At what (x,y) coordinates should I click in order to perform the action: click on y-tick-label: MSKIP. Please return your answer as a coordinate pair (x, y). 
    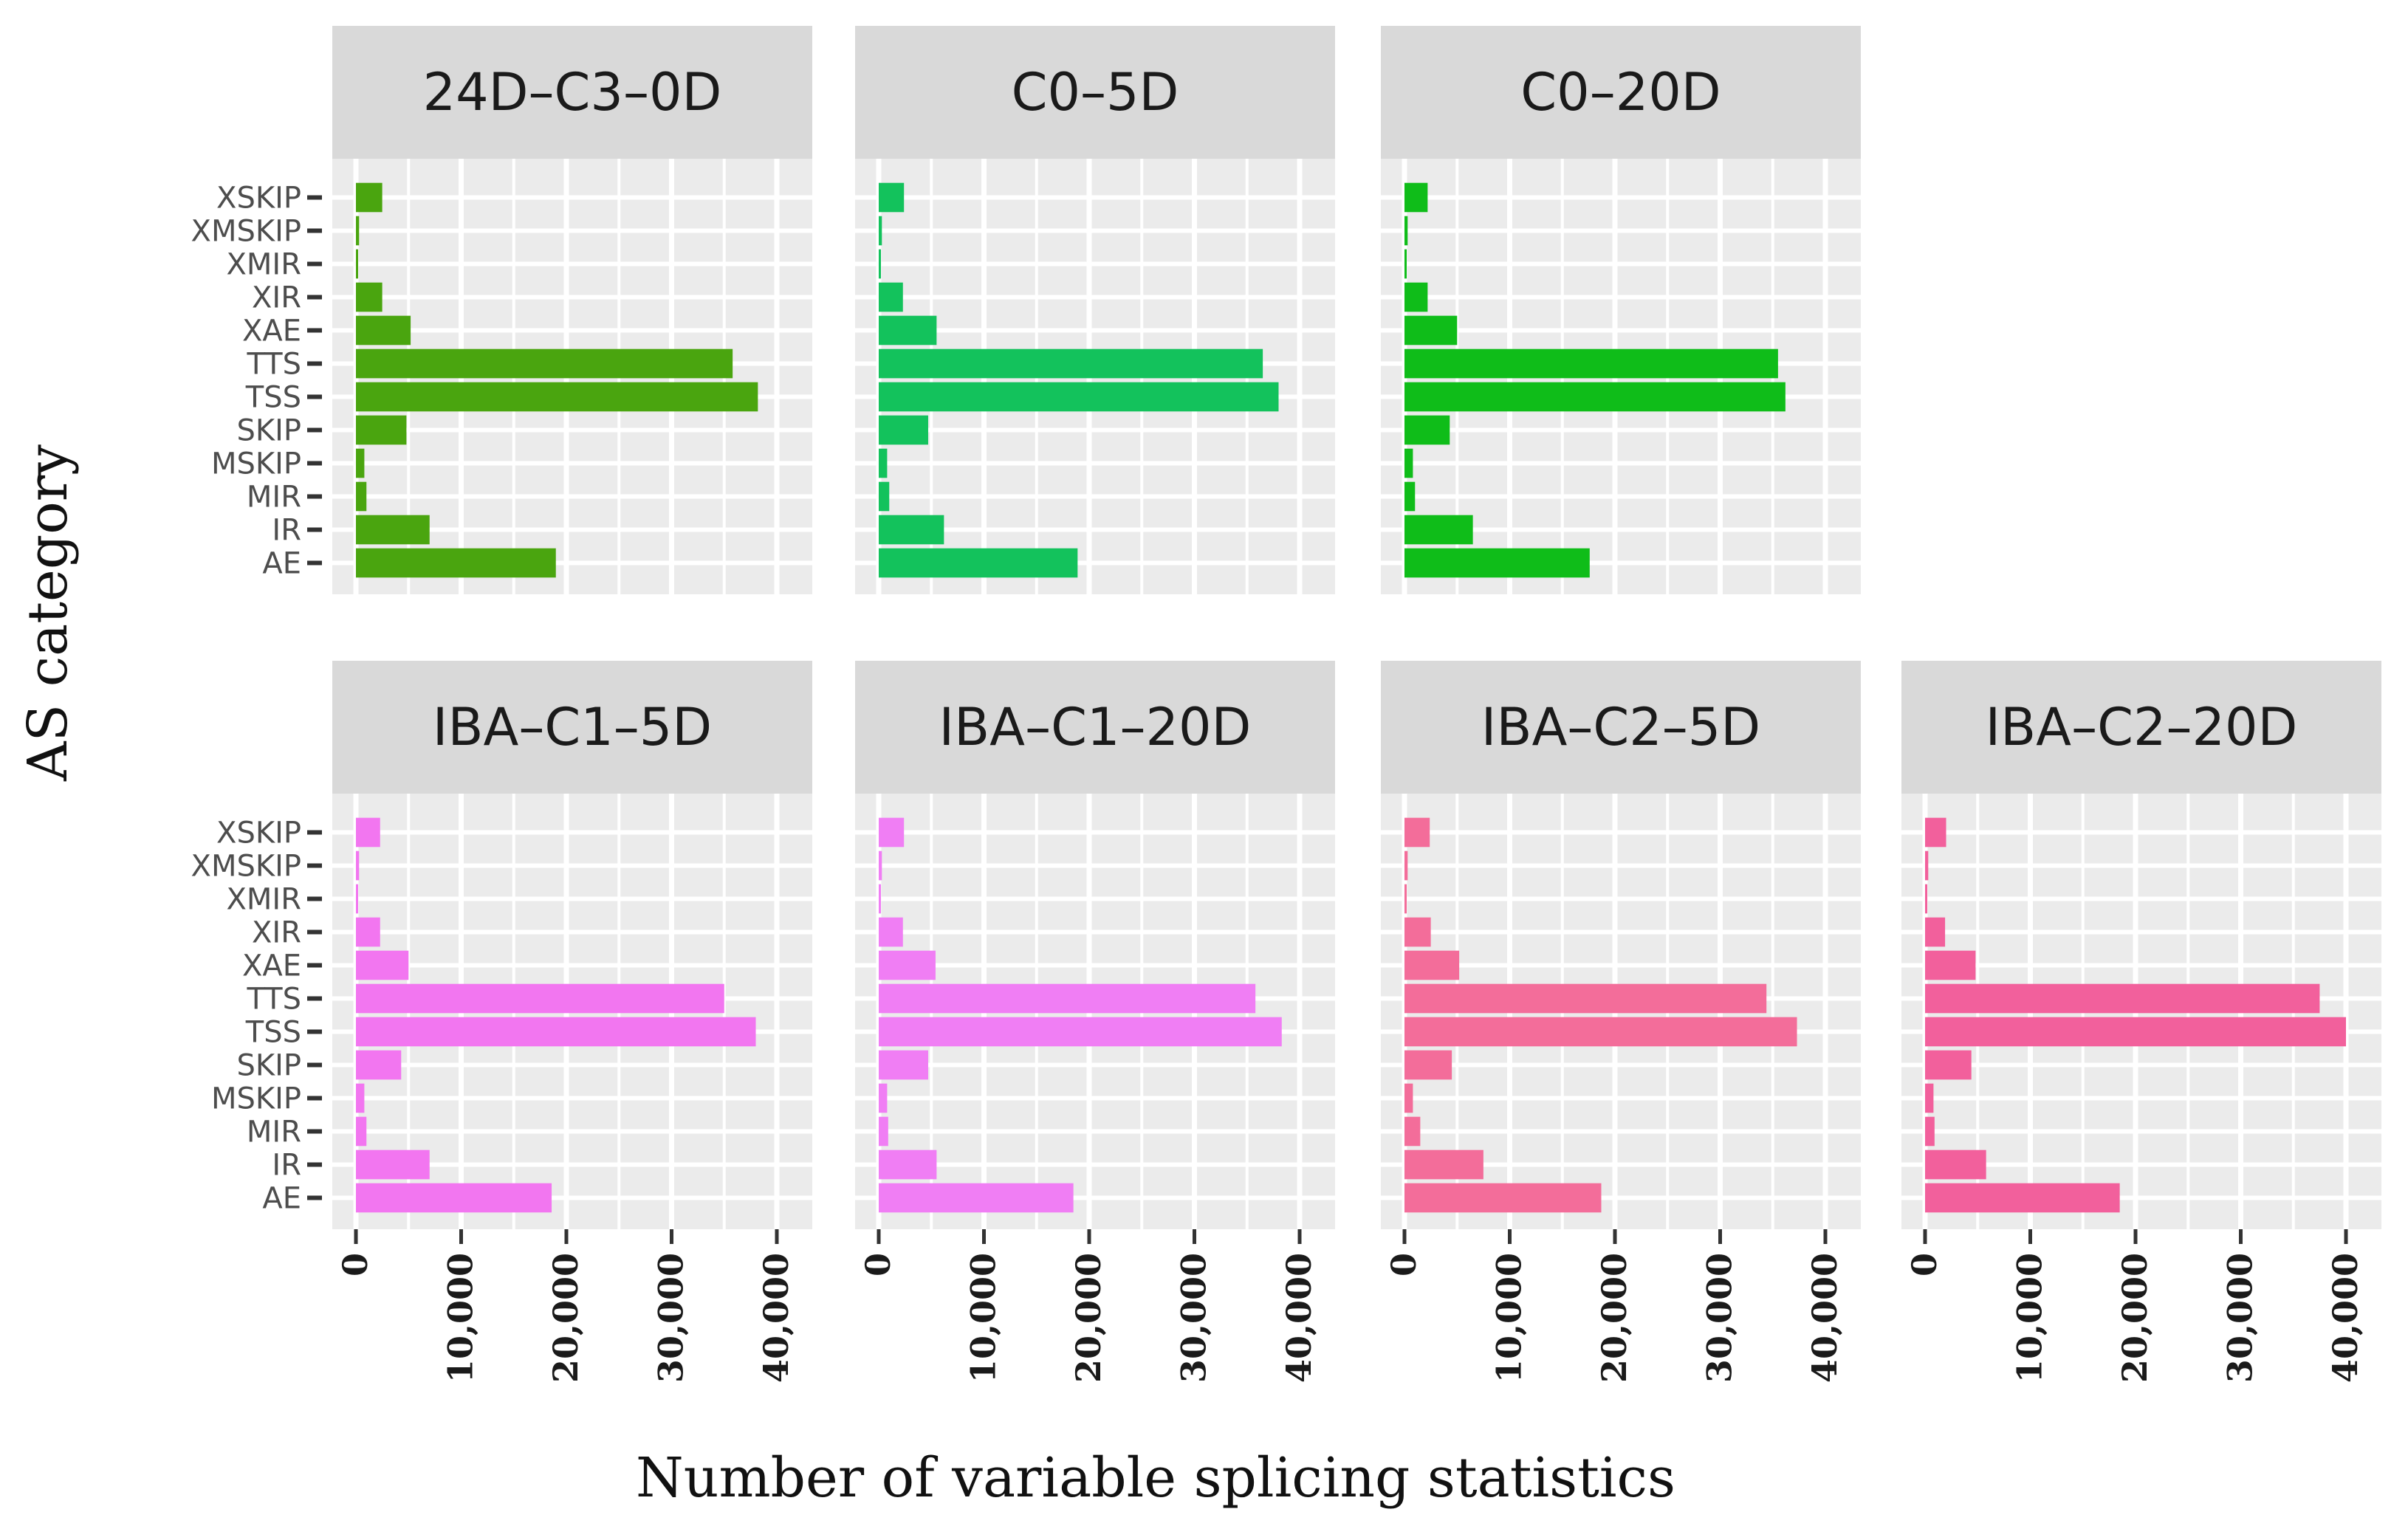
    Looking at the image, I should click on (256, 1099).